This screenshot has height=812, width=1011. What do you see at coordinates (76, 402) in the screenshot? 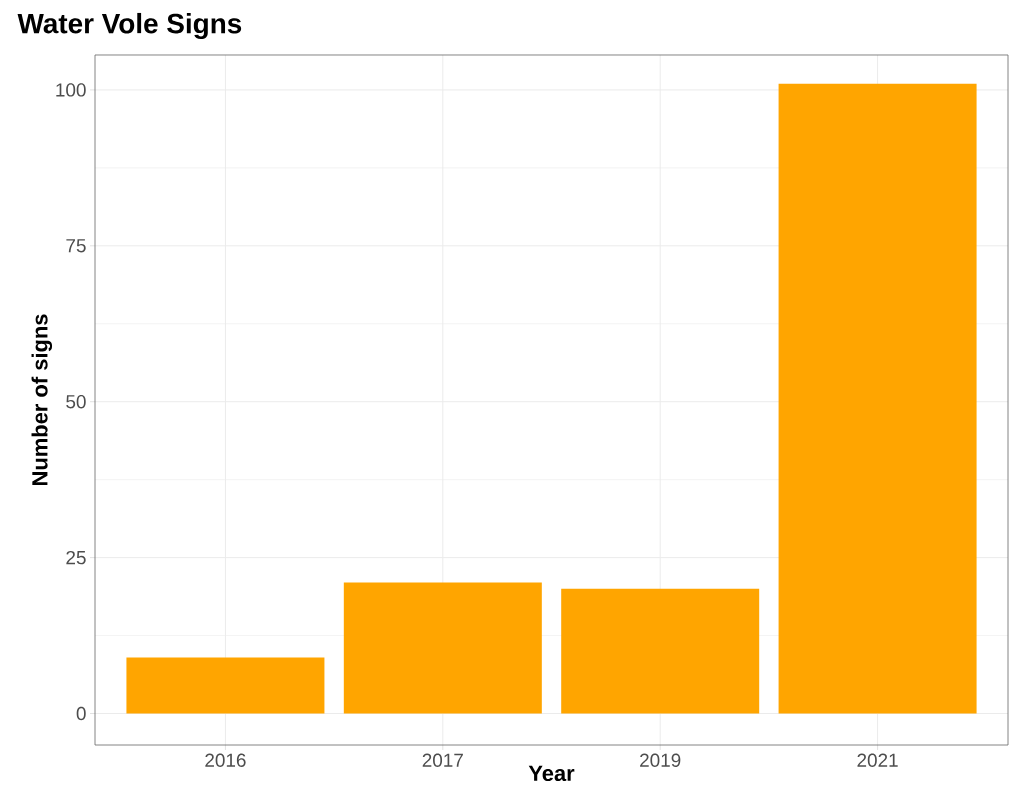
I see `y-tick-label: 50` at bounding box center [76, 402].